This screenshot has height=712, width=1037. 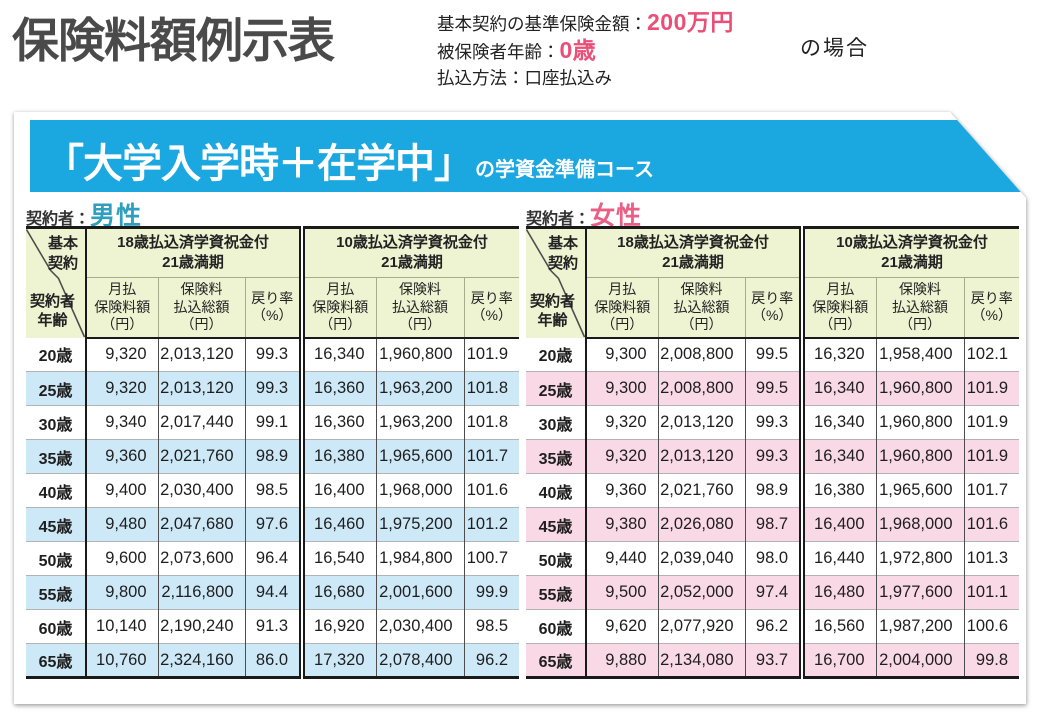 I want to click on value-cell: 9,360, so click(x=621, y=490).